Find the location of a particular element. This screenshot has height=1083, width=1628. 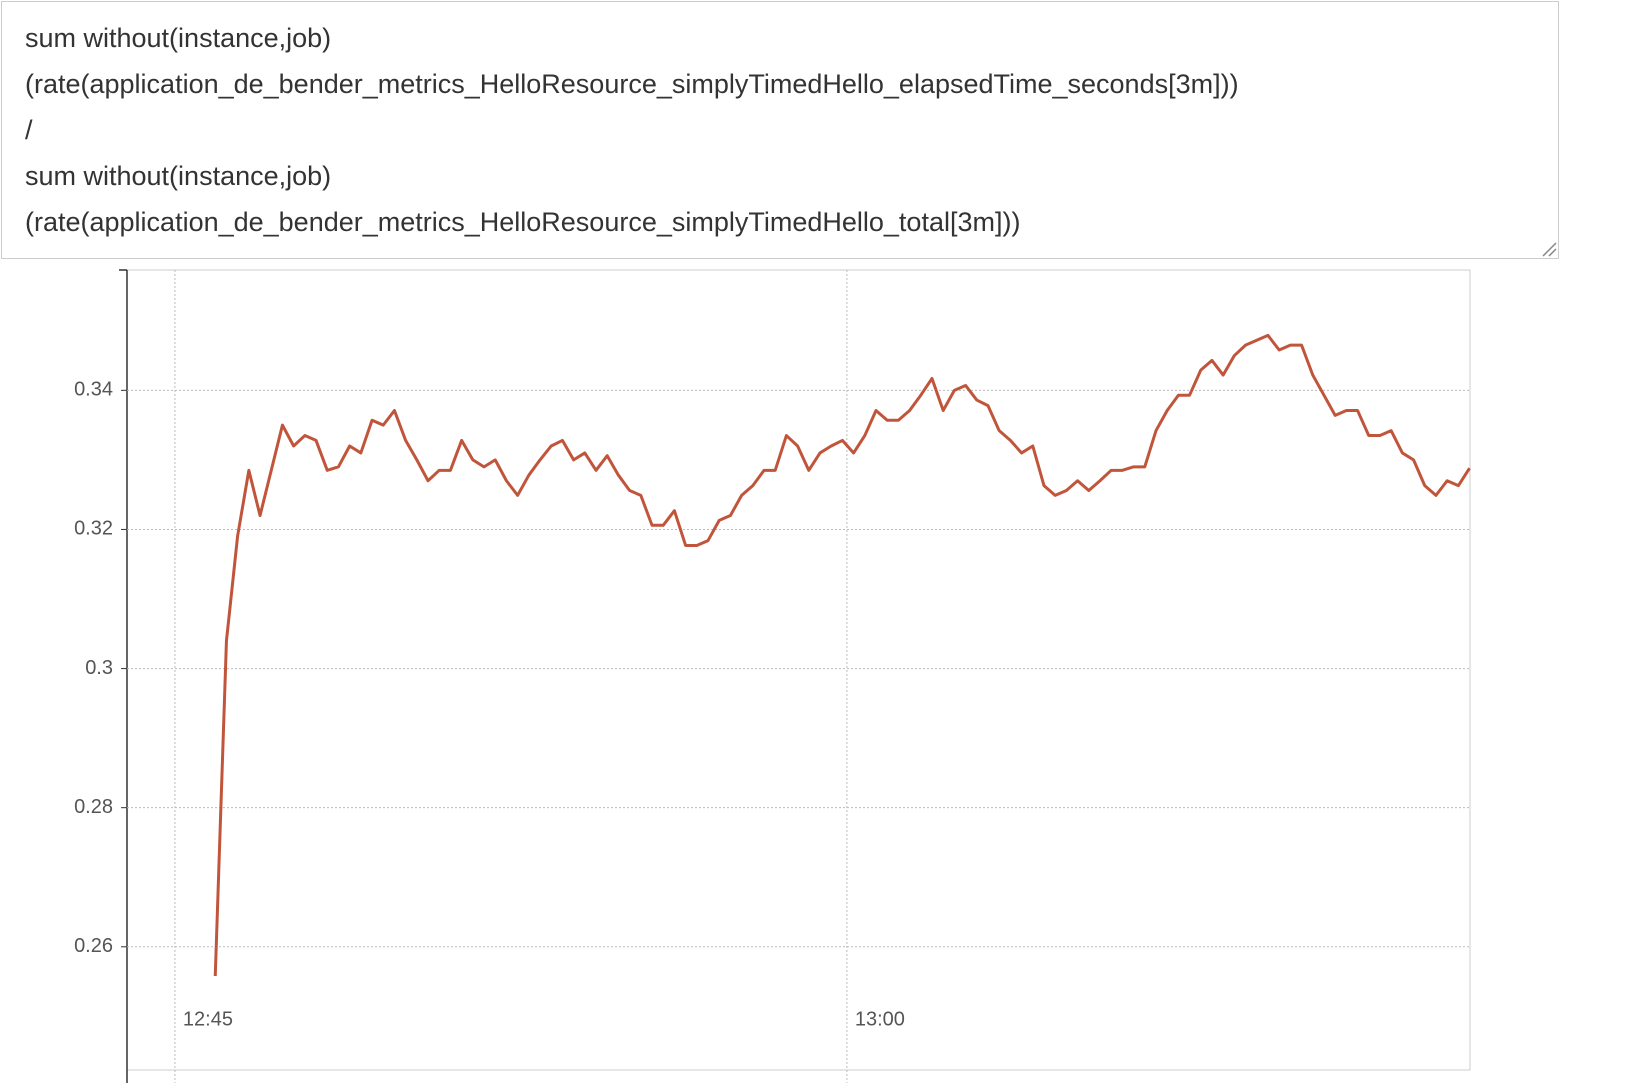

y-tick-label: 0.26 is located at coordinates (93, 946).